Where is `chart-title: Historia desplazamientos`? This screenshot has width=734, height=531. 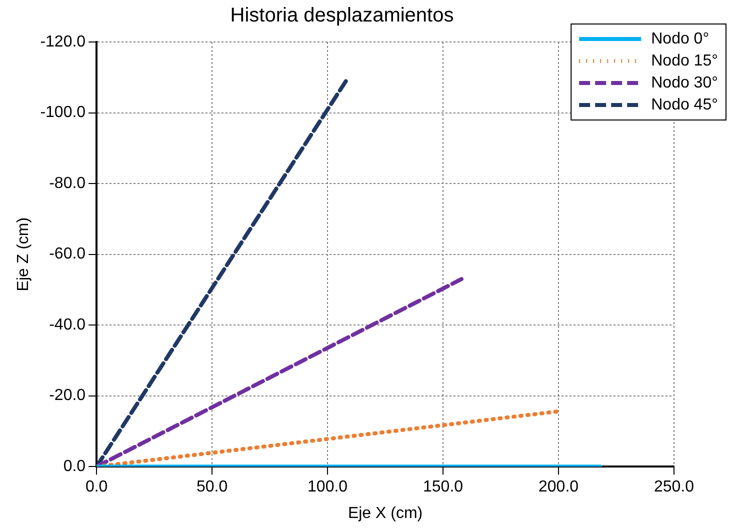 chart-title: Historia desplazamientos is located at coordinates (342, 15).